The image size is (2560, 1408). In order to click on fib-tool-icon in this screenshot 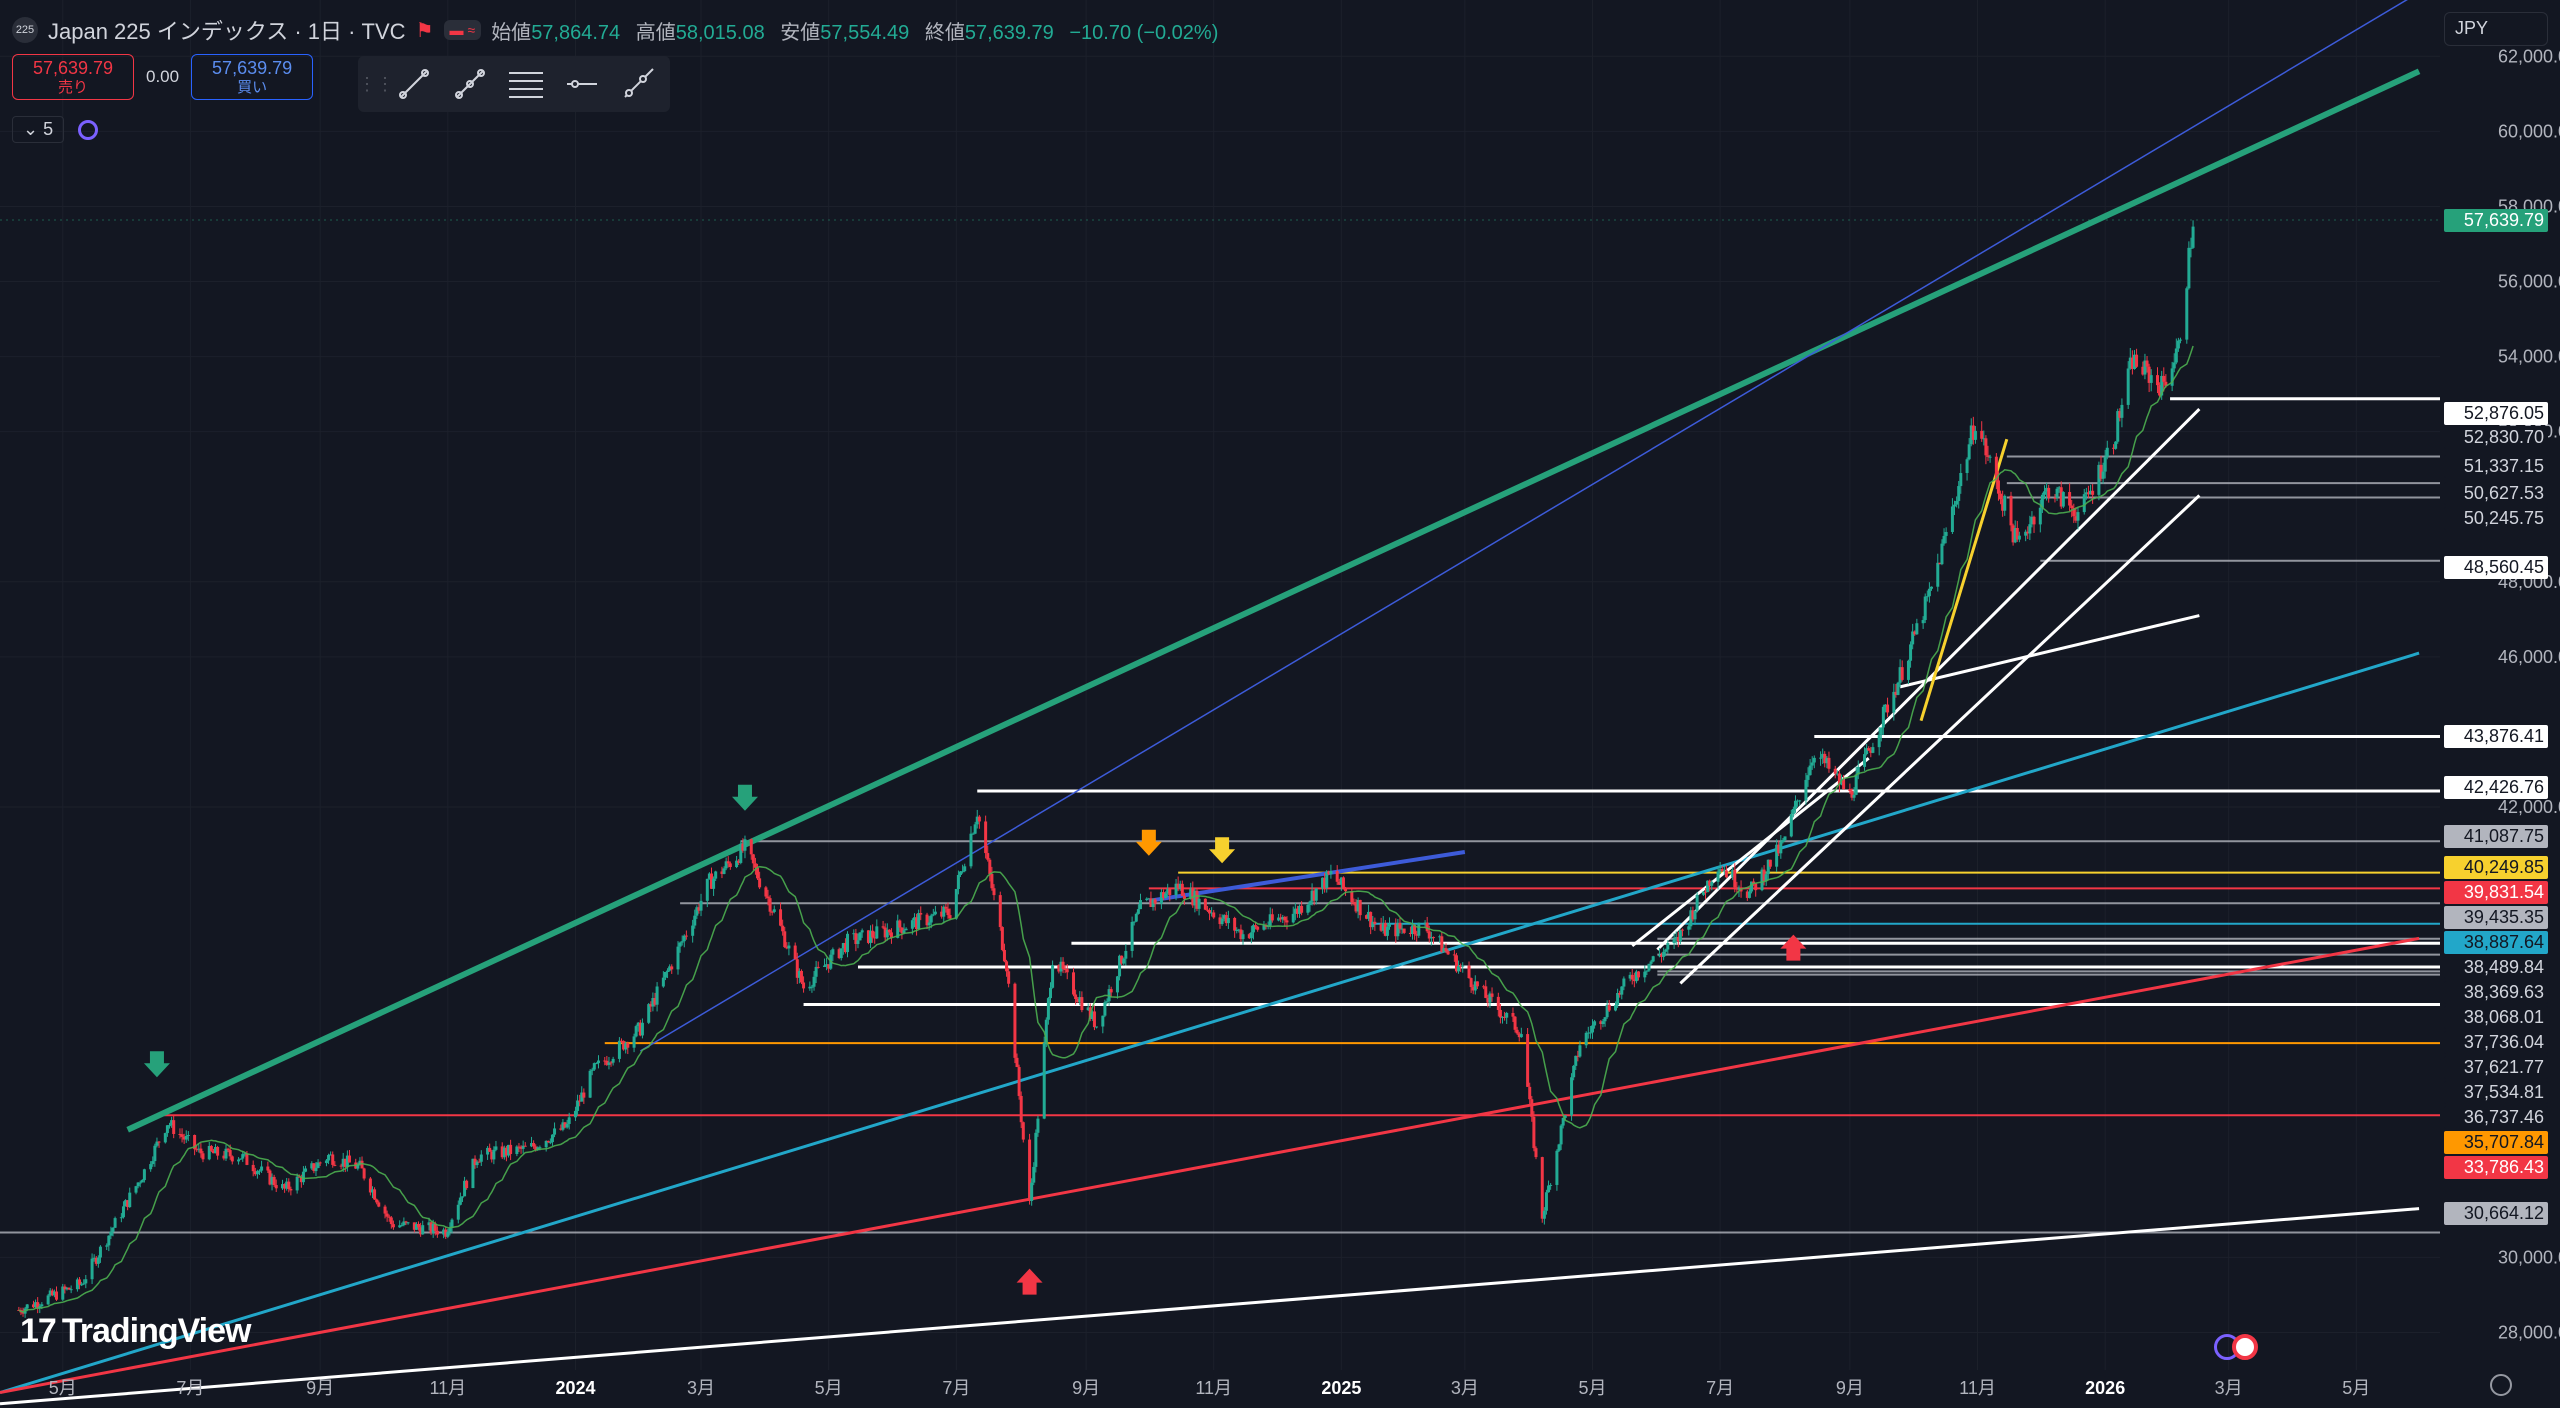, I will do `click(526, 84)`.